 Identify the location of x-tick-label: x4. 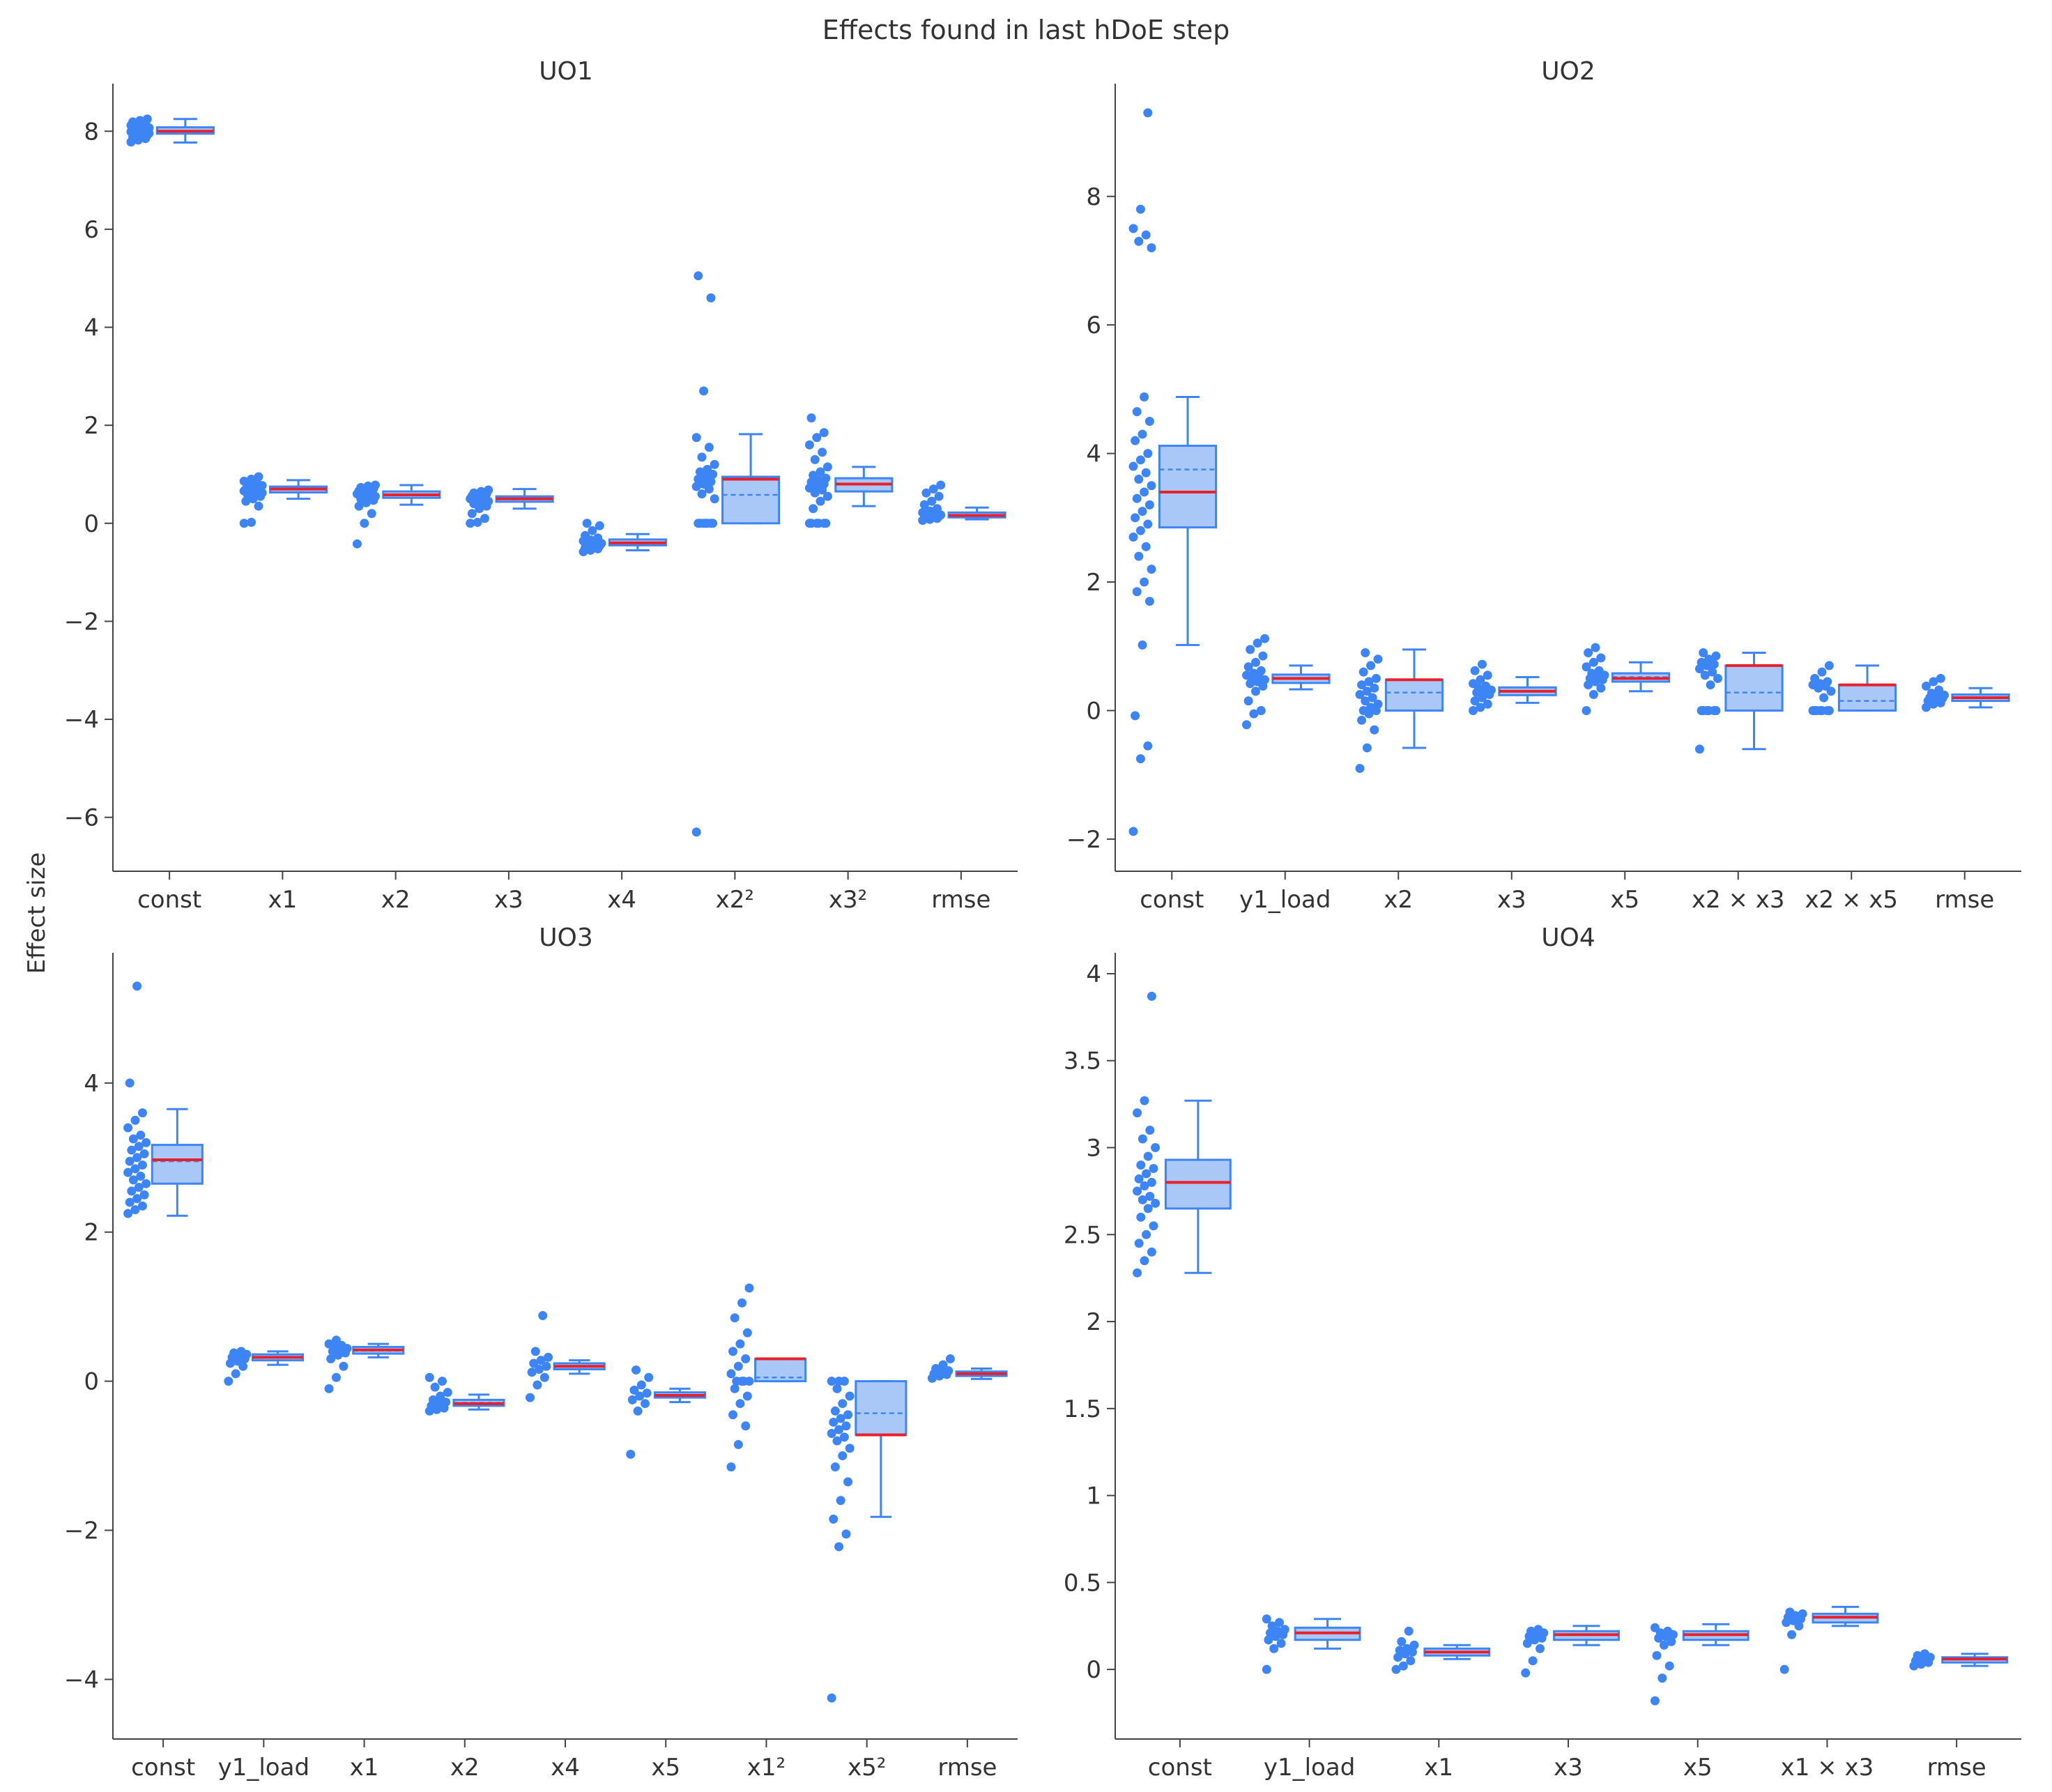
(565, 1768).